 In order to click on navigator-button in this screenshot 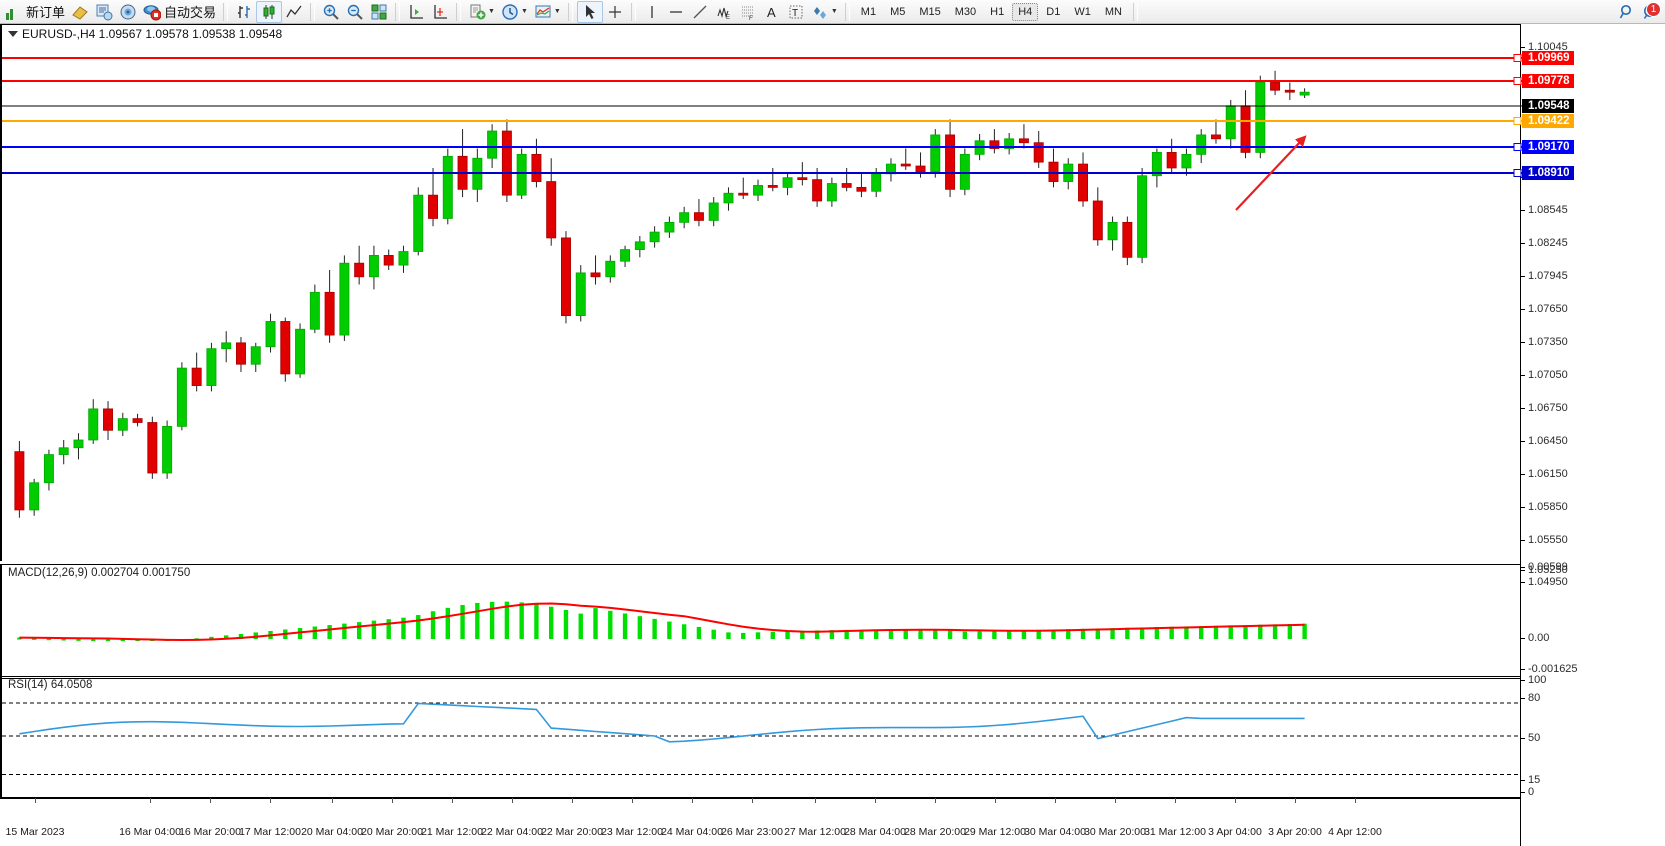, I will do `click(128, 12)`.